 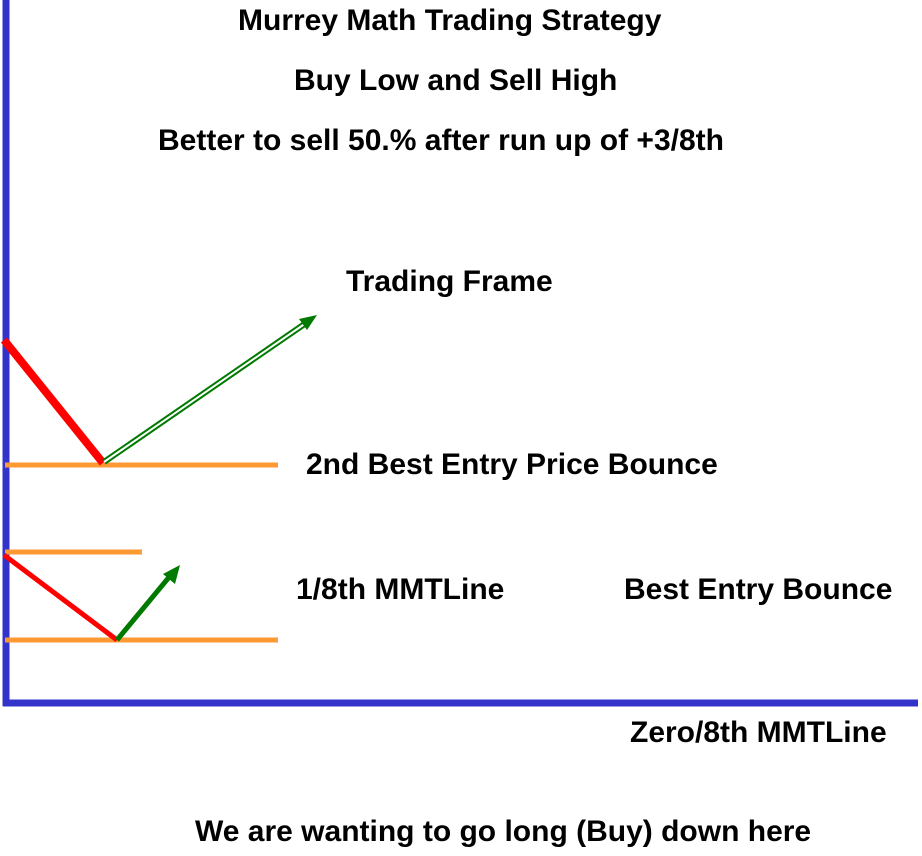 I want to click on upper-decline-line, so click(x=53, y=401).